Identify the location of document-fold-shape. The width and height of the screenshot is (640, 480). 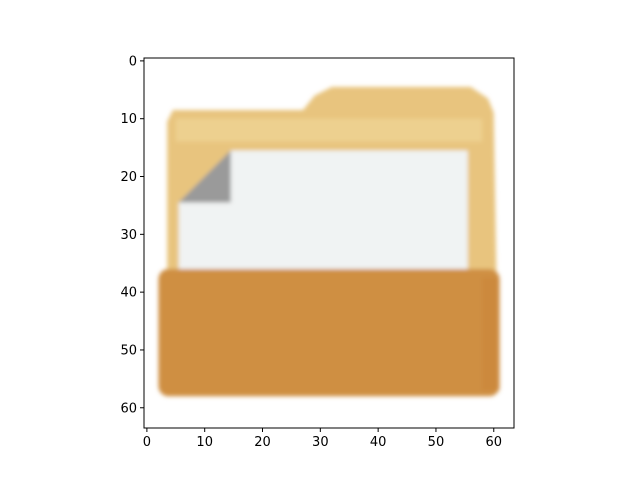
(204, 176).